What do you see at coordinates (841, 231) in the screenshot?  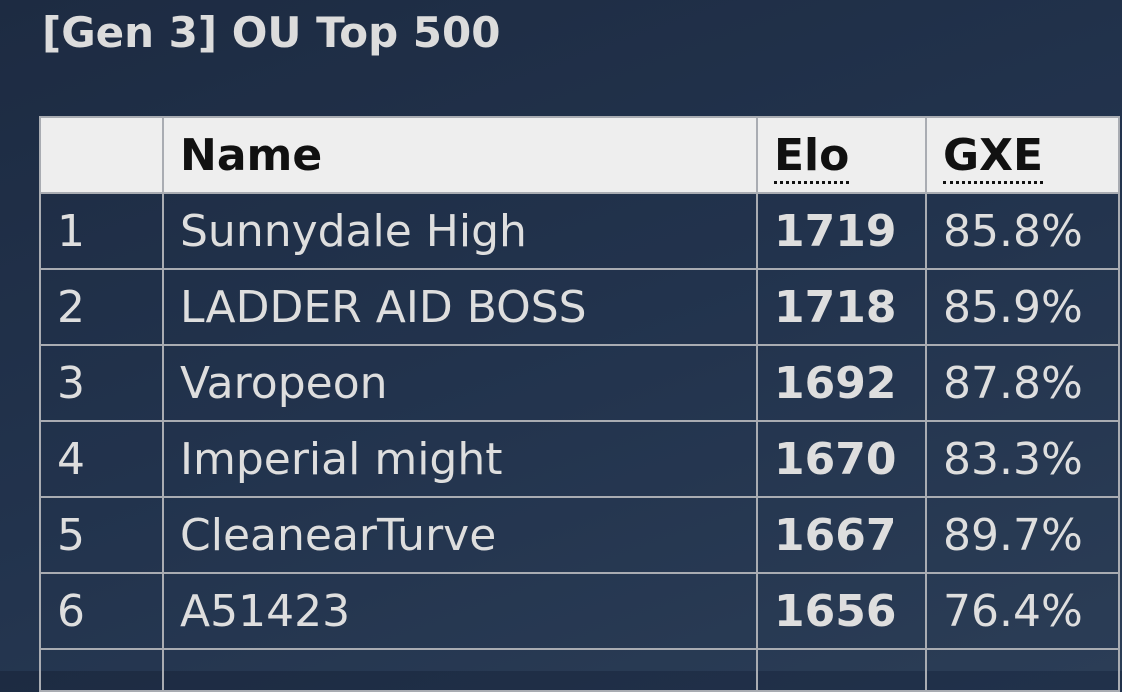 I see `elo-cell: 1719` at bounding box center [841, 231].